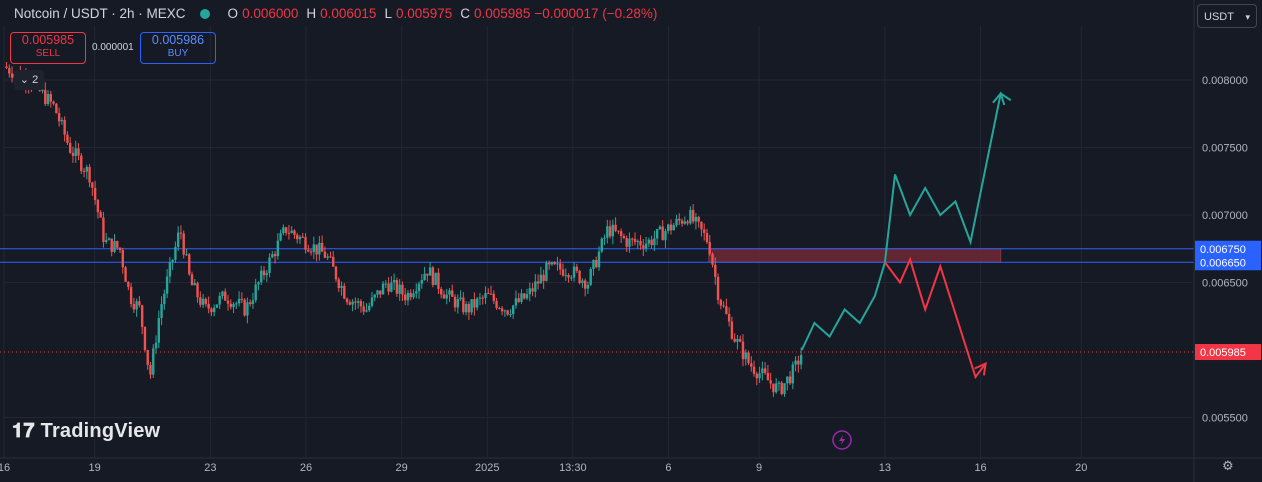 The height and width of the screenshot is (482, 1262). What do you see at coordinates (48, 40) in the screenshot?
I see `sell-price: 0.005985` at bounding box center [48, 40].